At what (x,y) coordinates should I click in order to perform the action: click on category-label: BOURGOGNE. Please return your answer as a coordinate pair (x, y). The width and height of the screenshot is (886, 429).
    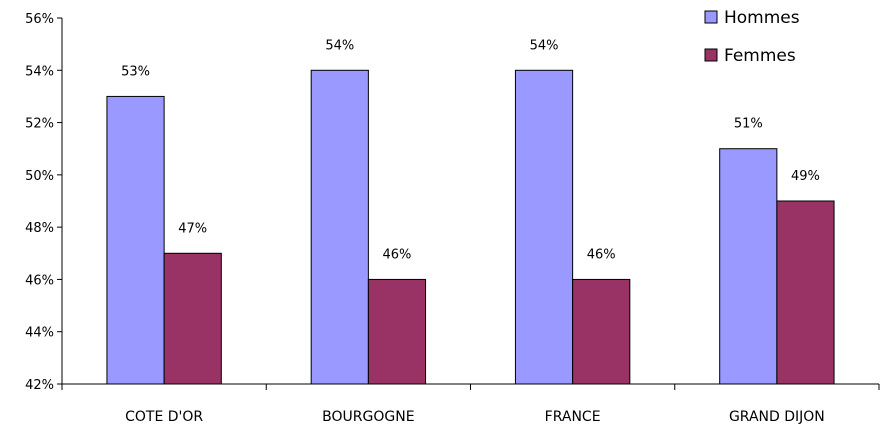
    Looking at the image, I should click on (368, 417).